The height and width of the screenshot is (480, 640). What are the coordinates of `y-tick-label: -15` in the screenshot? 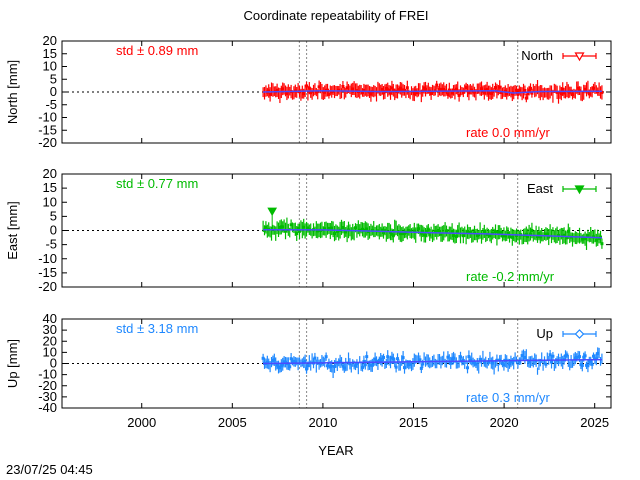 It's located at (47, 272).